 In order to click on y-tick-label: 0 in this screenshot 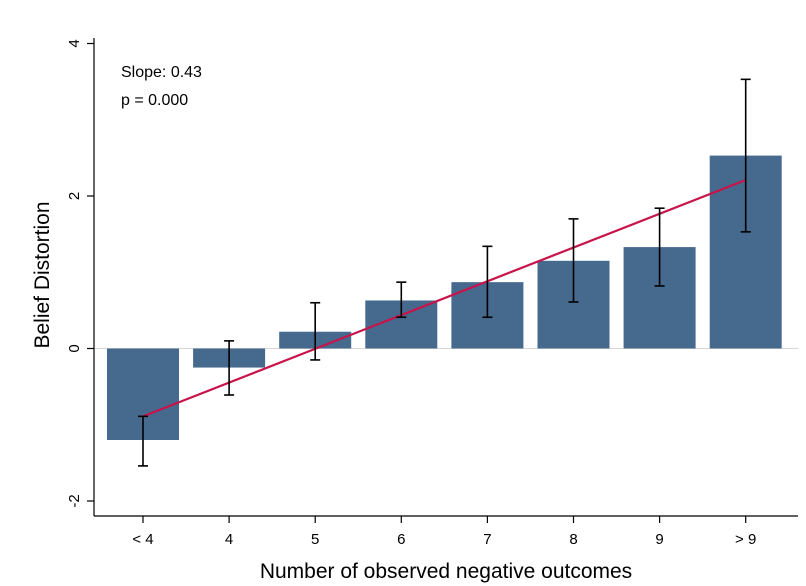, I will do `click(74, 348)`.